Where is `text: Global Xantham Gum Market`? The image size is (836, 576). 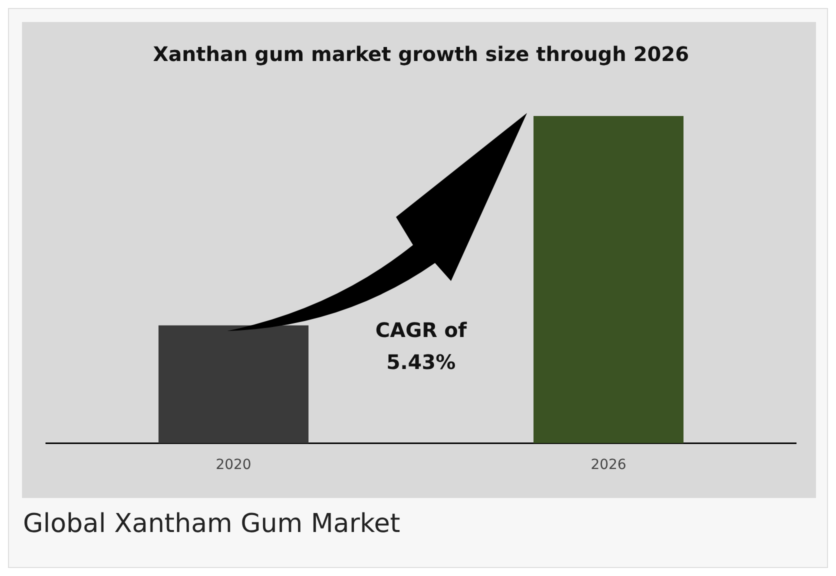
text: Global Xantham Gum Market is located at coordinates (211, 524).